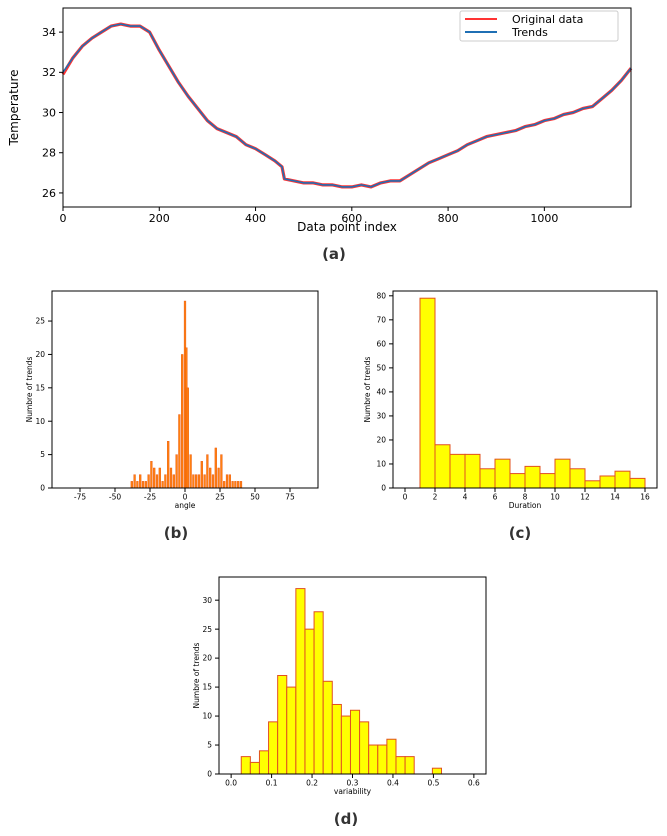 The height and width of the screenshot is (836, 667). What do you see at coordinates (435, 497) in the screenshot?
I see `x-tick-label: 2` at bounding box center [435, 497].